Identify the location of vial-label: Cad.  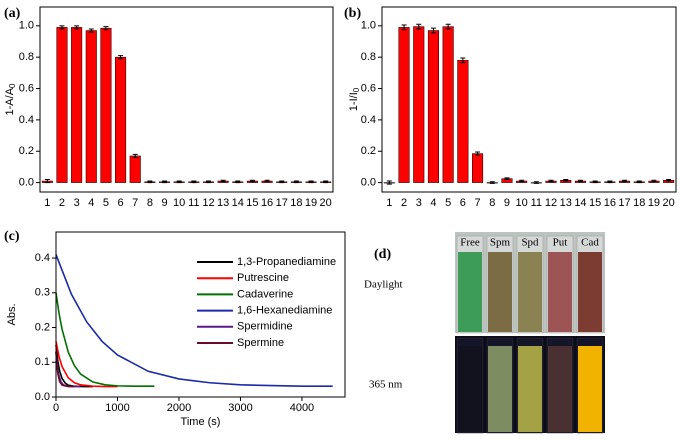
(590, 243).